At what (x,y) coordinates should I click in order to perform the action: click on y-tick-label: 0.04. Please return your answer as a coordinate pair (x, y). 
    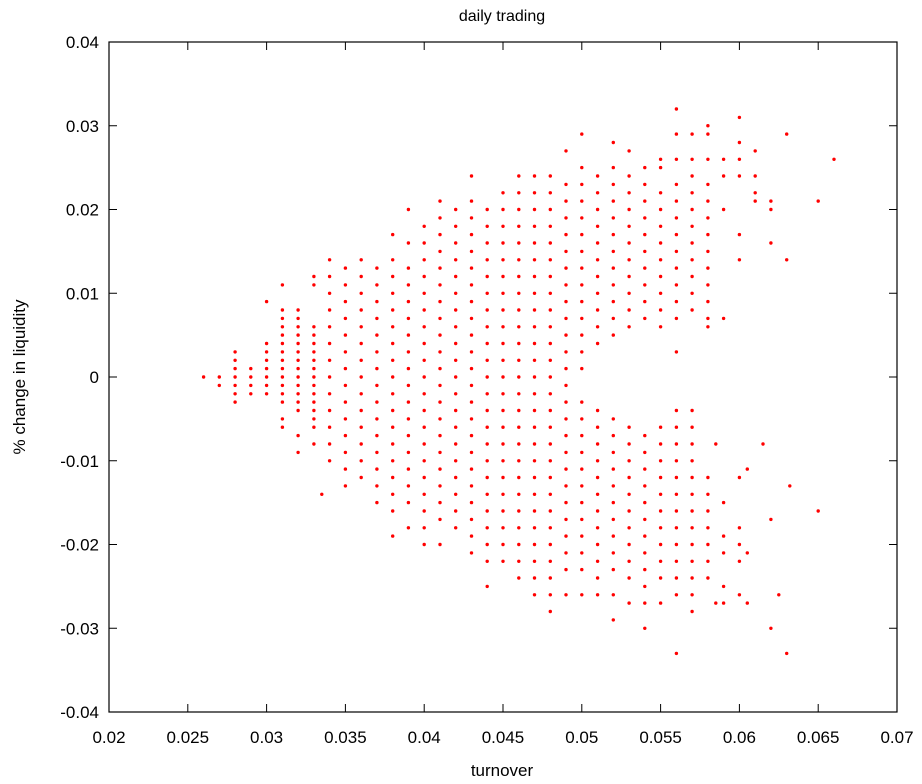
    Looking at the image, I should click on (82, 42).